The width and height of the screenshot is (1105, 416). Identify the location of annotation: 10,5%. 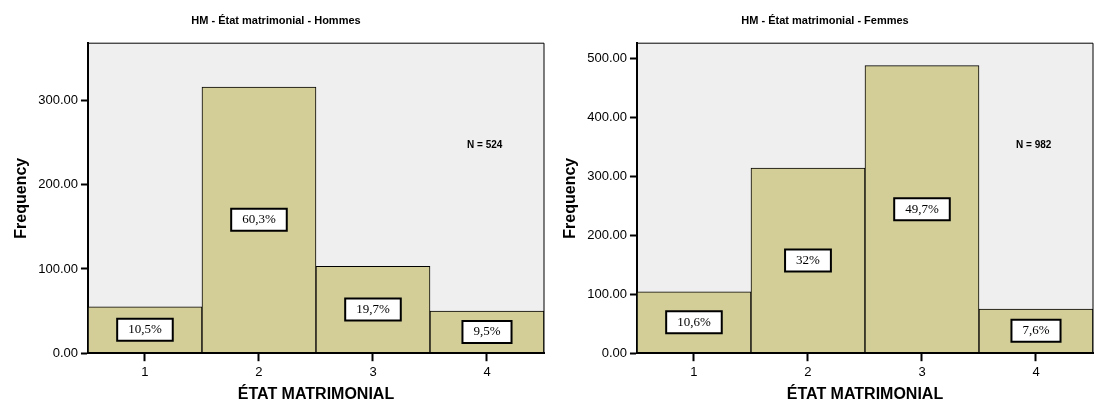
(145, 329).